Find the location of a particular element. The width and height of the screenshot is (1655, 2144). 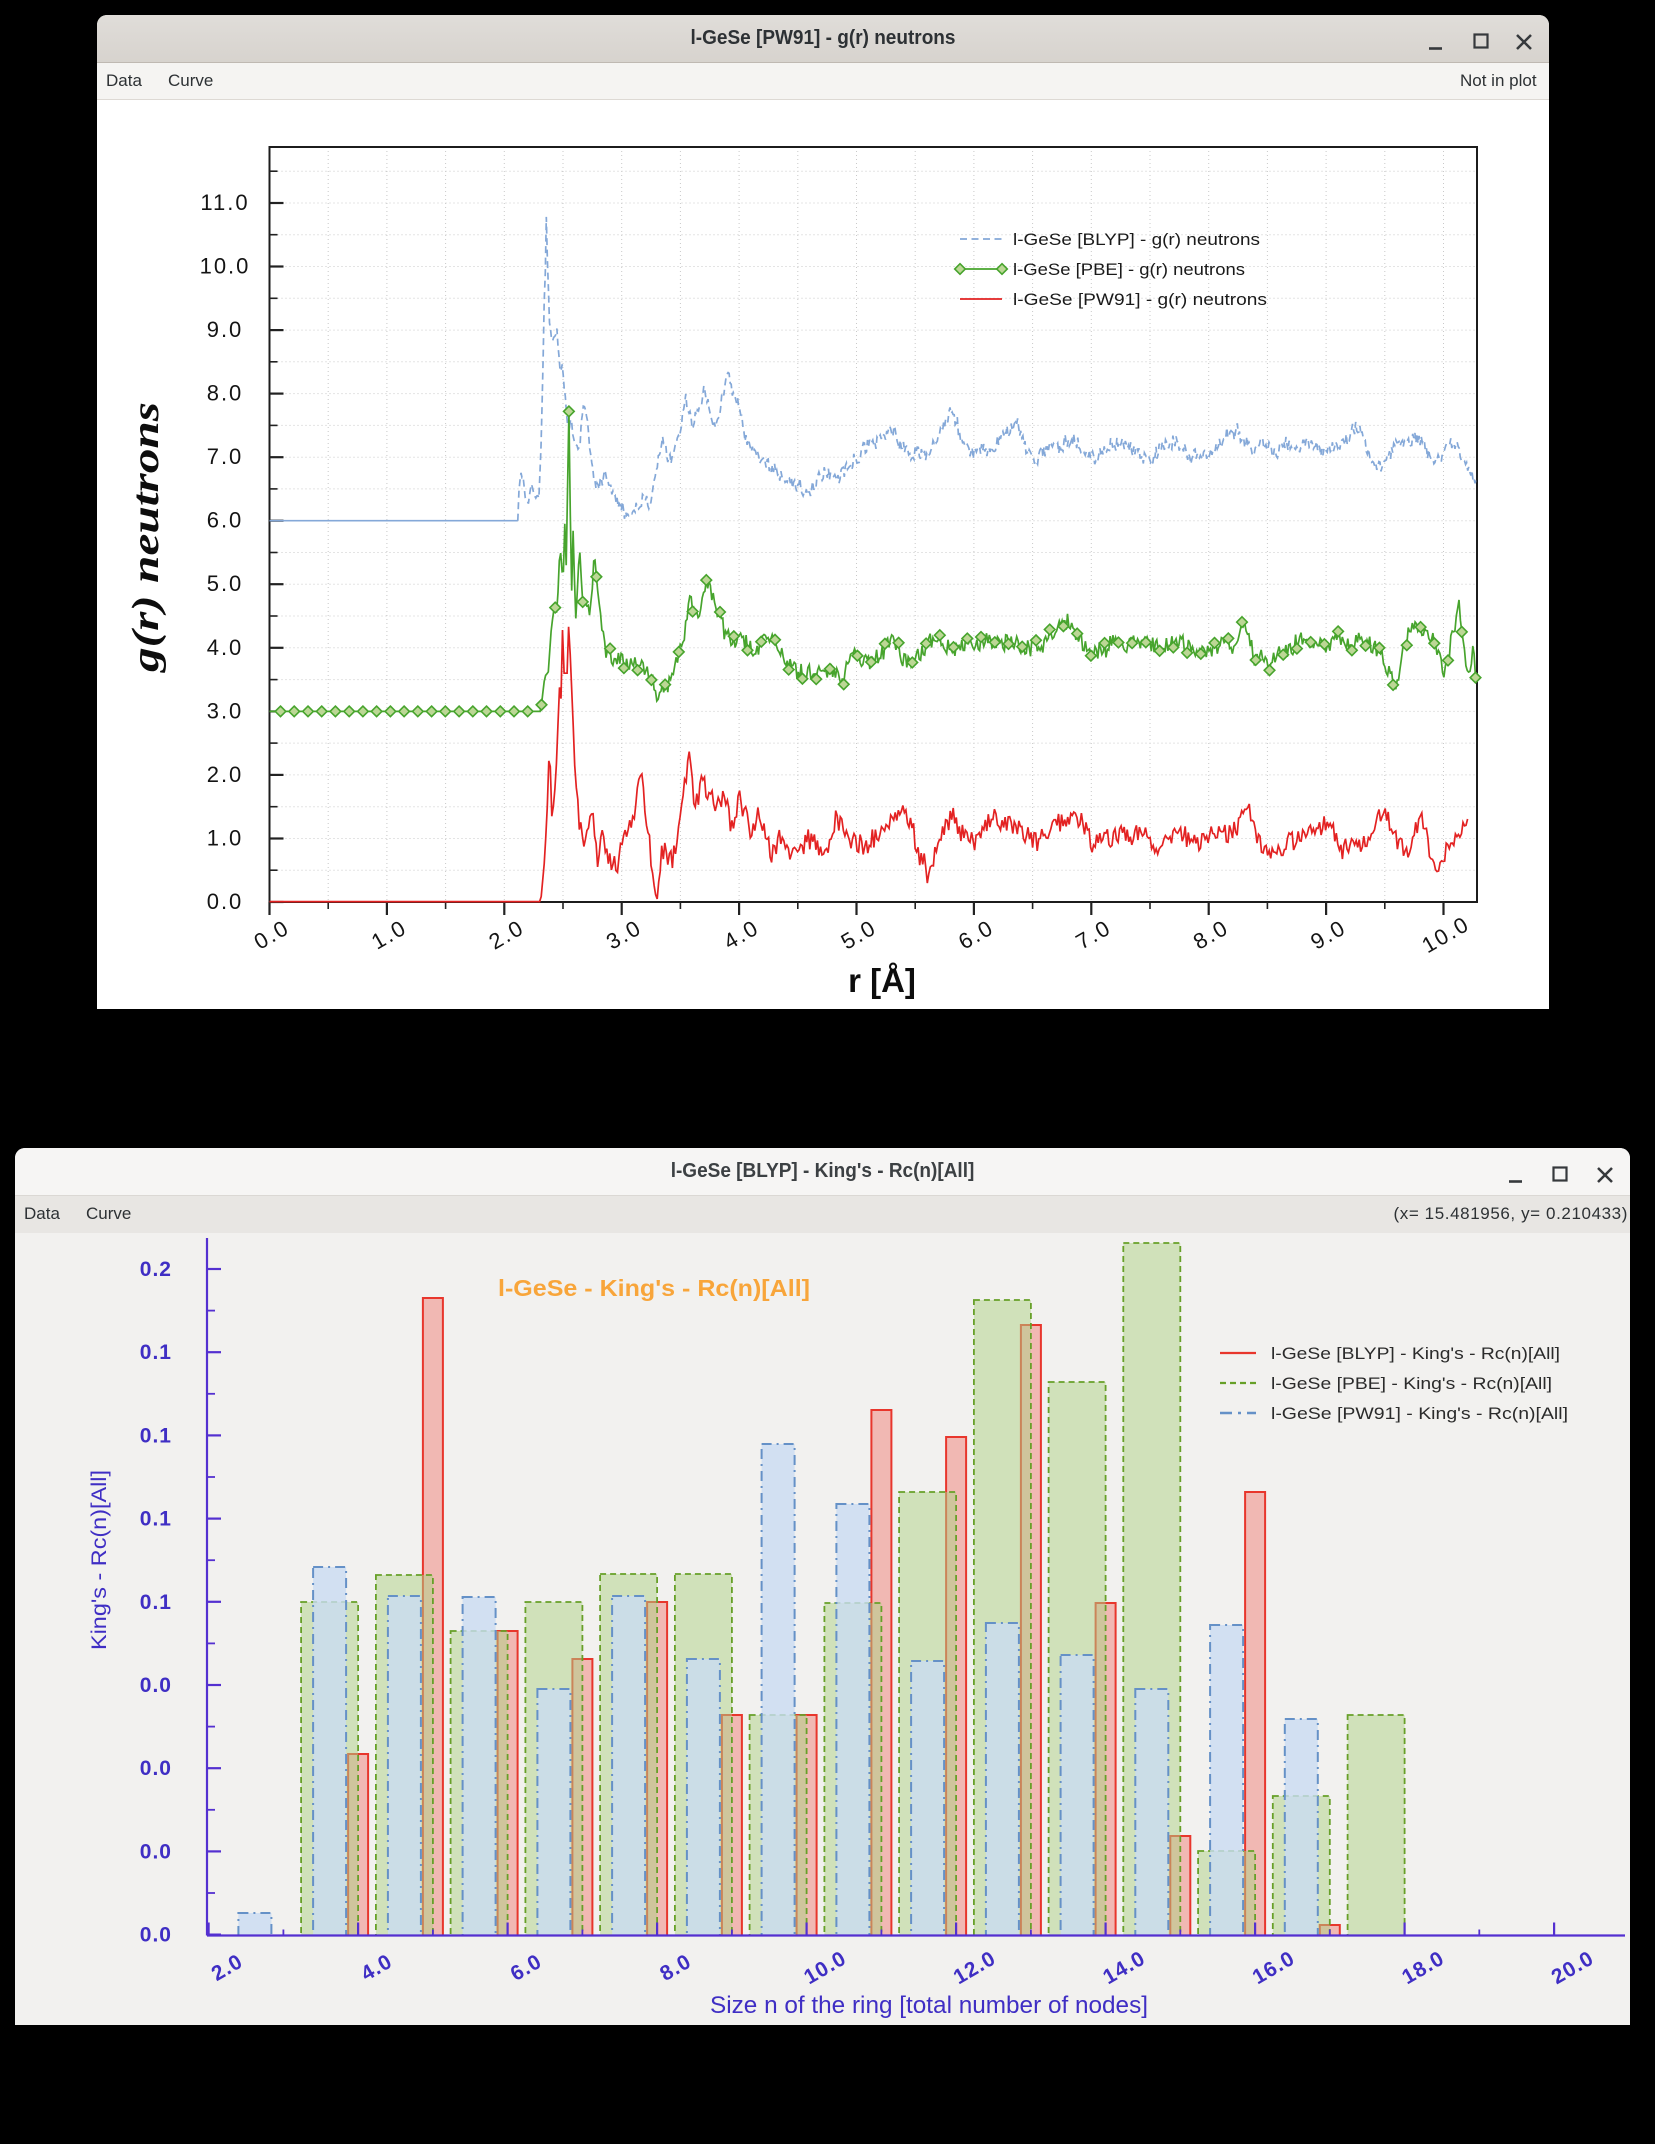

svg-text: l-GeSe [PW91] - g(r) neutrons is located at coordinates (1140, 300).